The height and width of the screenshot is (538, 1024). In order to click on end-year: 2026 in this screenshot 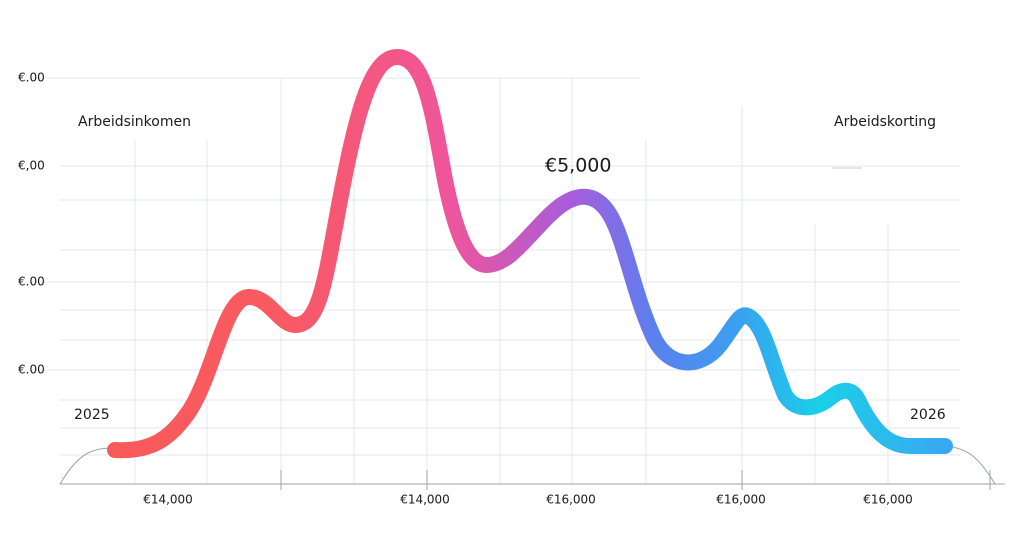, I will do `click(928, 415)`.